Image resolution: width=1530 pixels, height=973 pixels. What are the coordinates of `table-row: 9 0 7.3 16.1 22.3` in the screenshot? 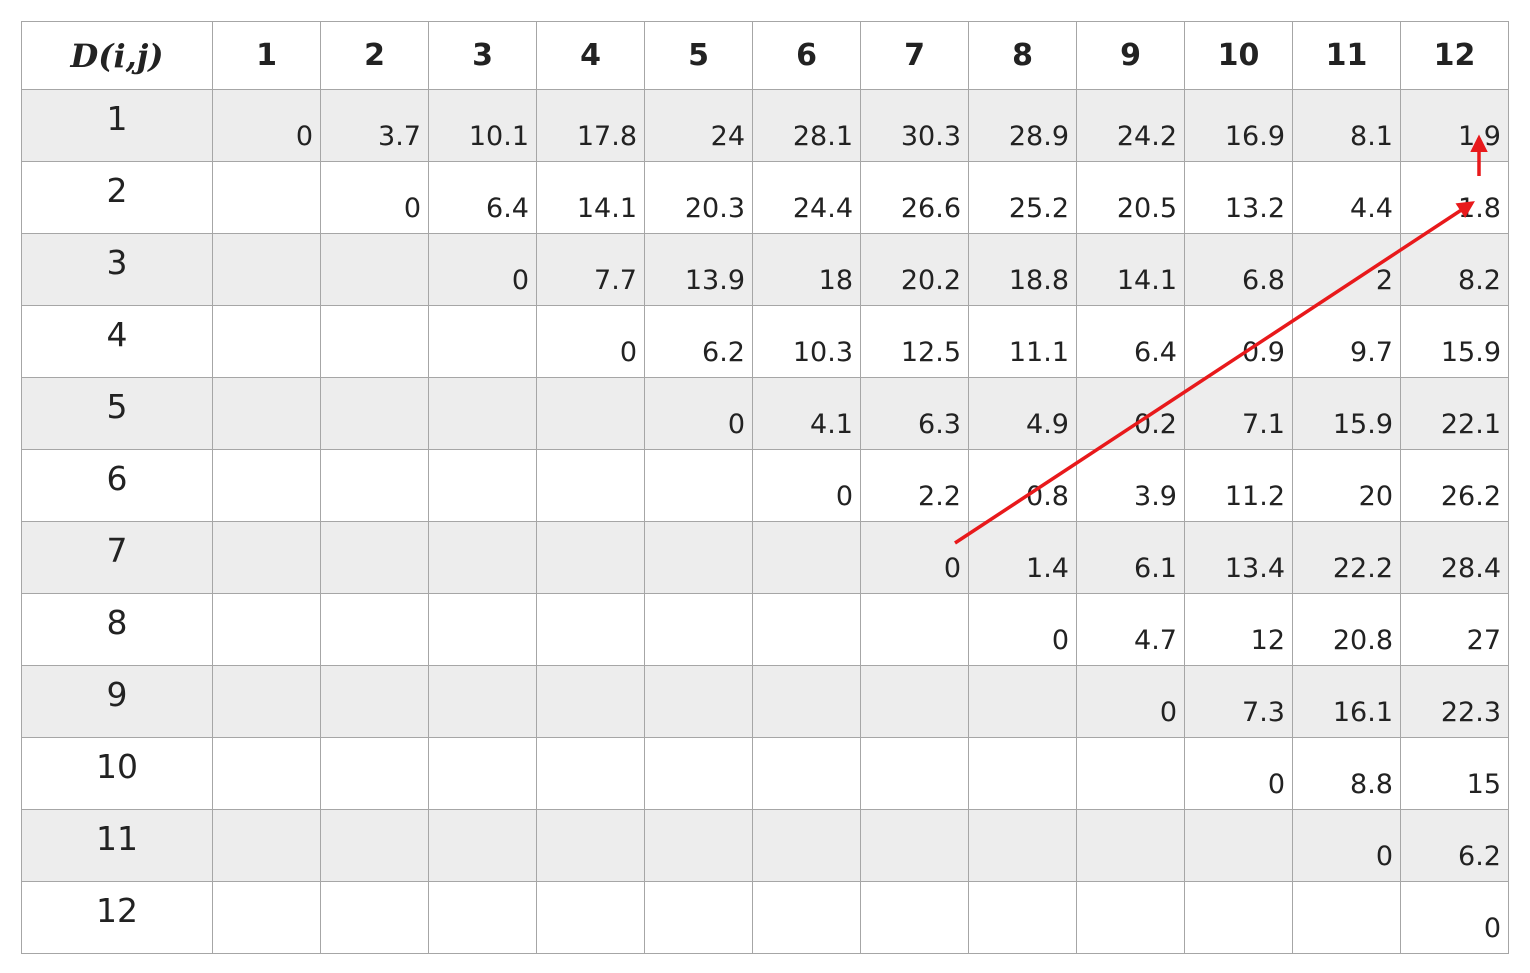 It's located at (765, 701).